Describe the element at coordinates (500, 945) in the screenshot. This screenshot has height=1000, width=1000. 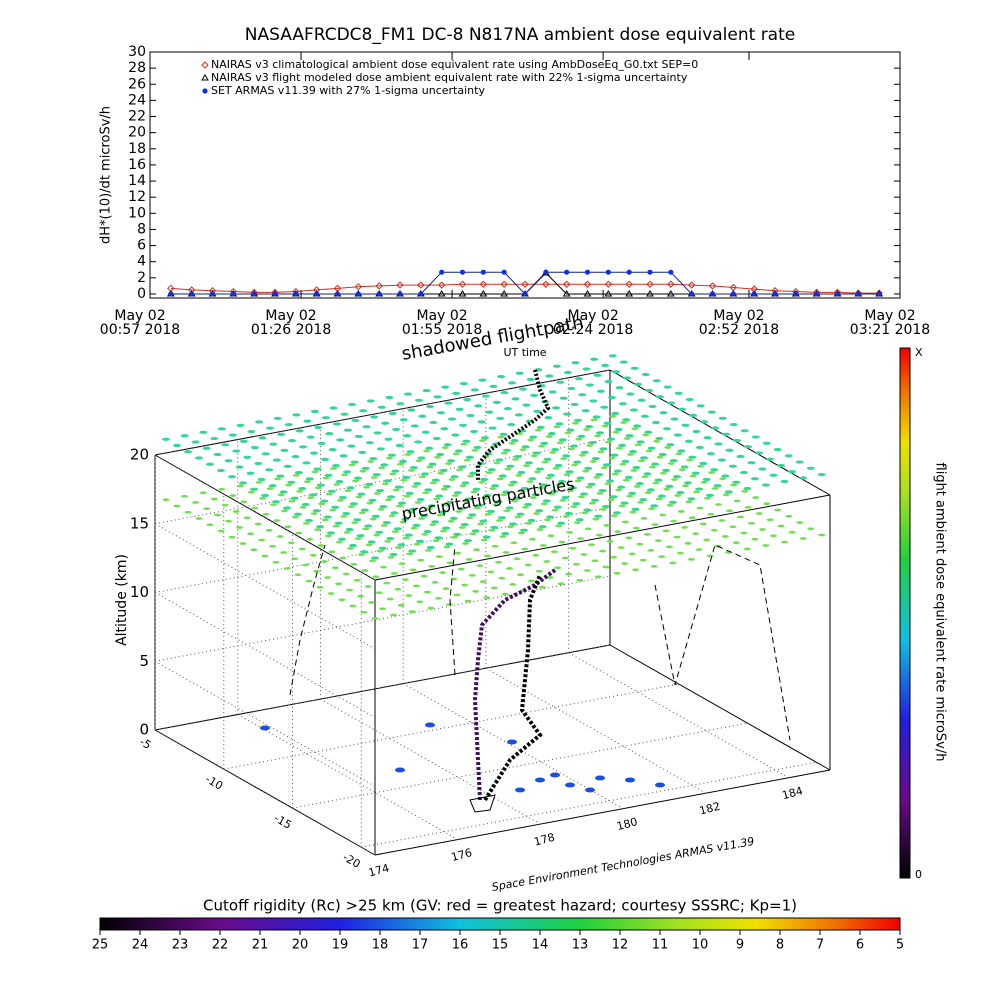
I see `colorbar-tick-label: 15` at that location.